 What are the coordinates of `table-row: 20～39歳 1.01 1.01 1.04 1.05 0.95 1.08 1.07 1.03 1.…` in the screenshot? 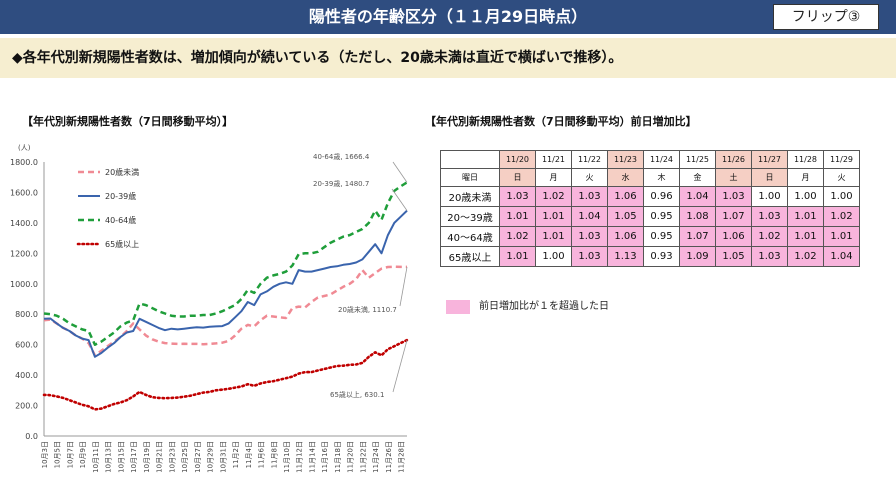 It's located at (650, 216).